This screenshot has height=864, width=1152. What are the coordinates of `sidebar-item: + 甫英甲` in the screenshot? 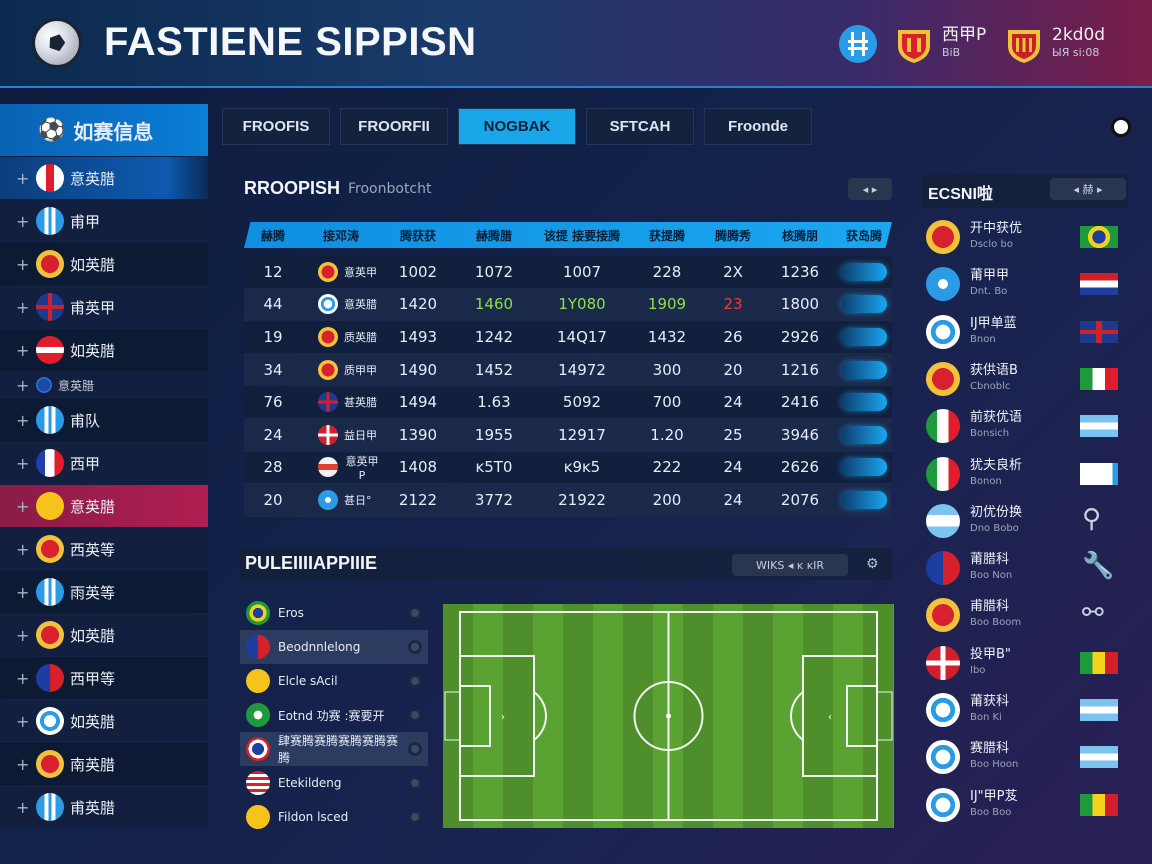 It's located at (104, 307).